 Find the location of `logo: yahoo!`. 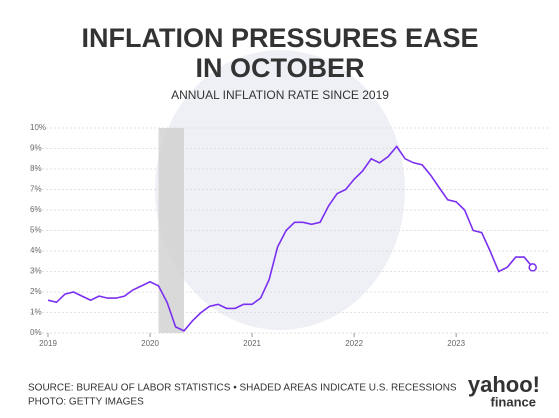

logo: yahoo! is located at coordinates (504, 384).